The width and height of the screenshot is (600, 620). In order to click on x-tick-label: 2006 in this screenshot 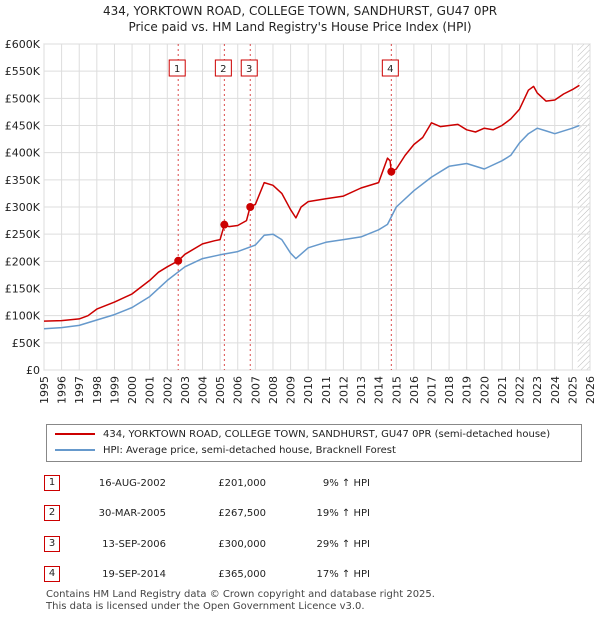, I will do `click(238, 390)`.